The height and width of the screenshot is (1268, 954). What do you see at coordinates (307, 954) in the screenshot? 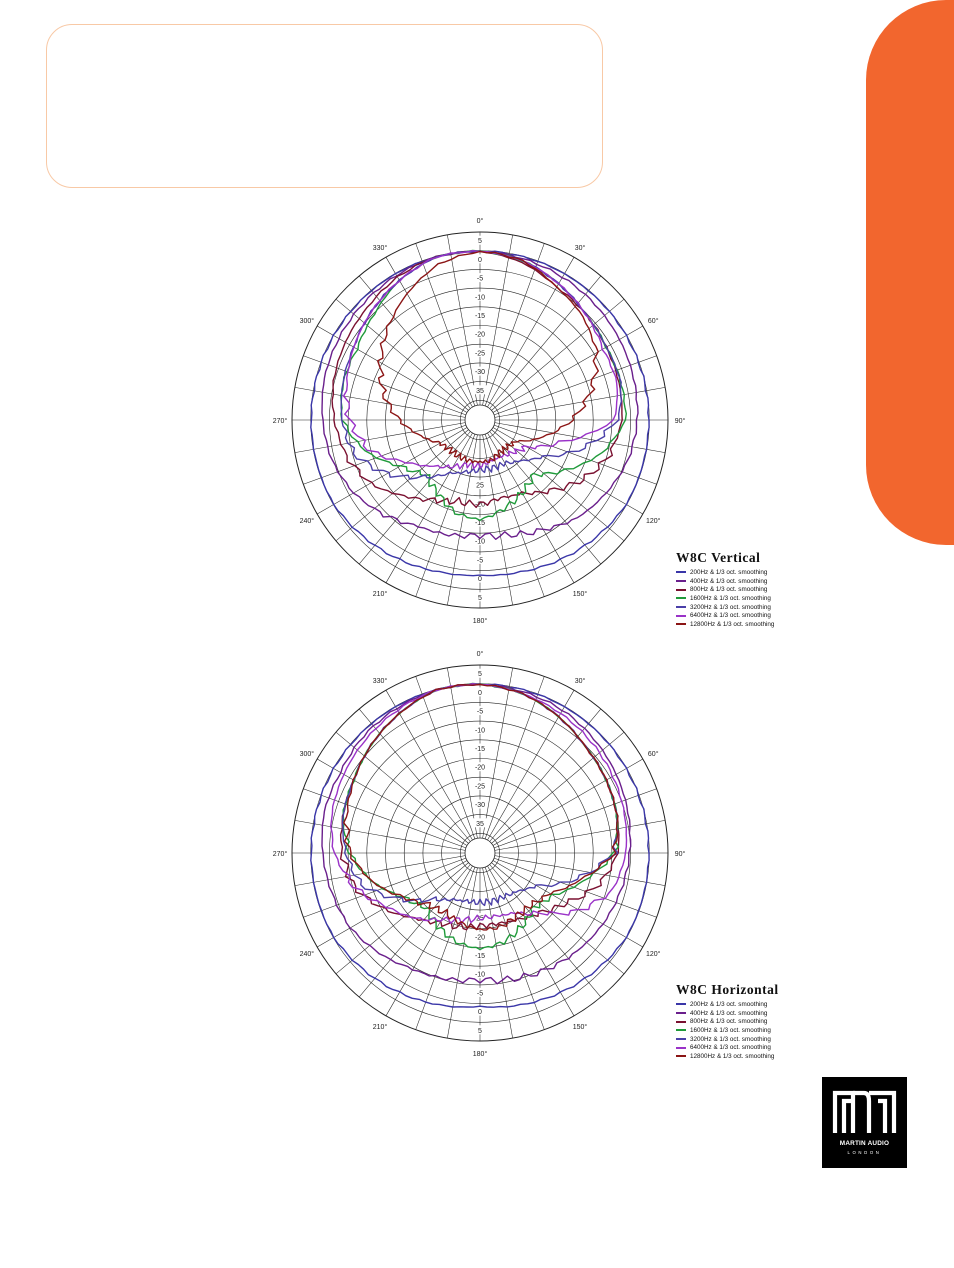
I see `angle-label: 240°` at bounding box center [307, 954].